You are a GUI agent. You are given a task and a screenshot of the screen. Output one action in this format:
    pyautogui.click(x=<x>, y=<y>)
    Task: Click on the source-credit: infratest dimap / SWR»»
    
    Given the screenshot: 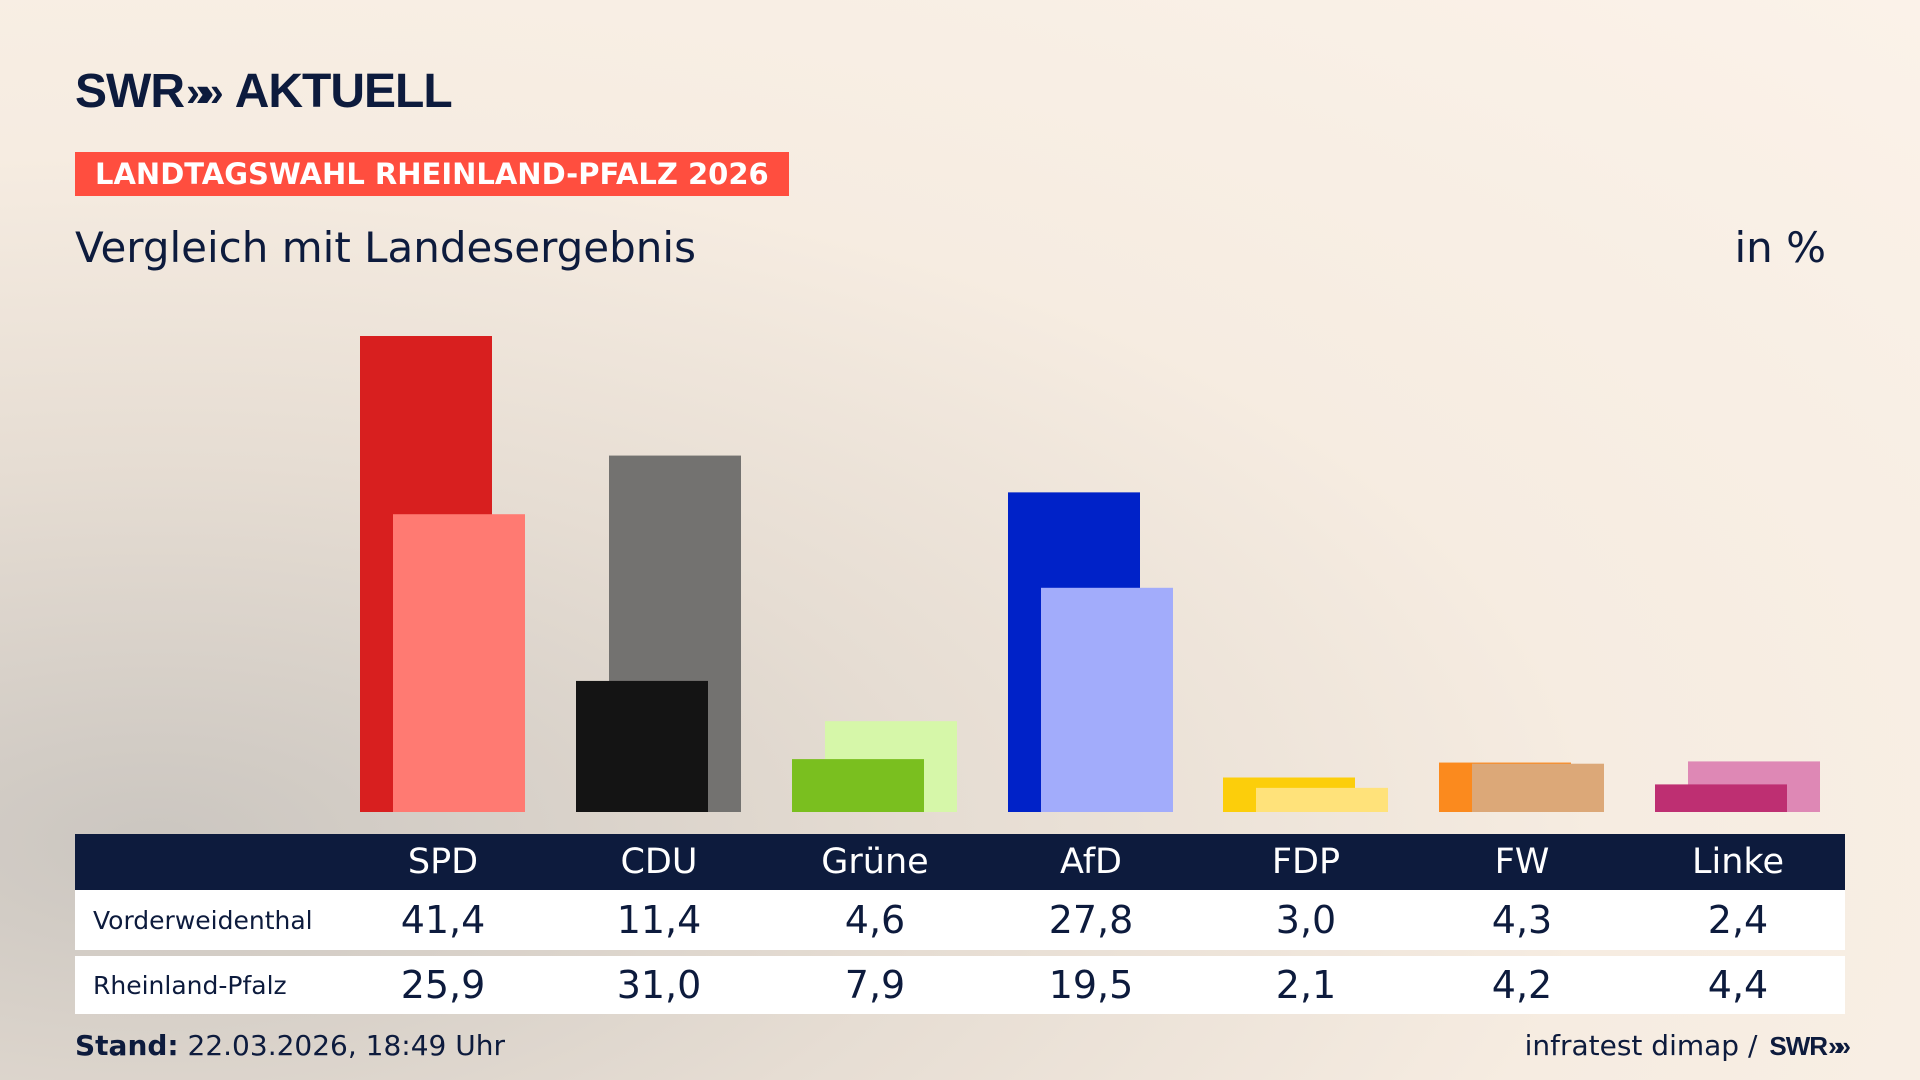 What is the action you would take?
    pyautogui.click(x=1687, y=1046)
    